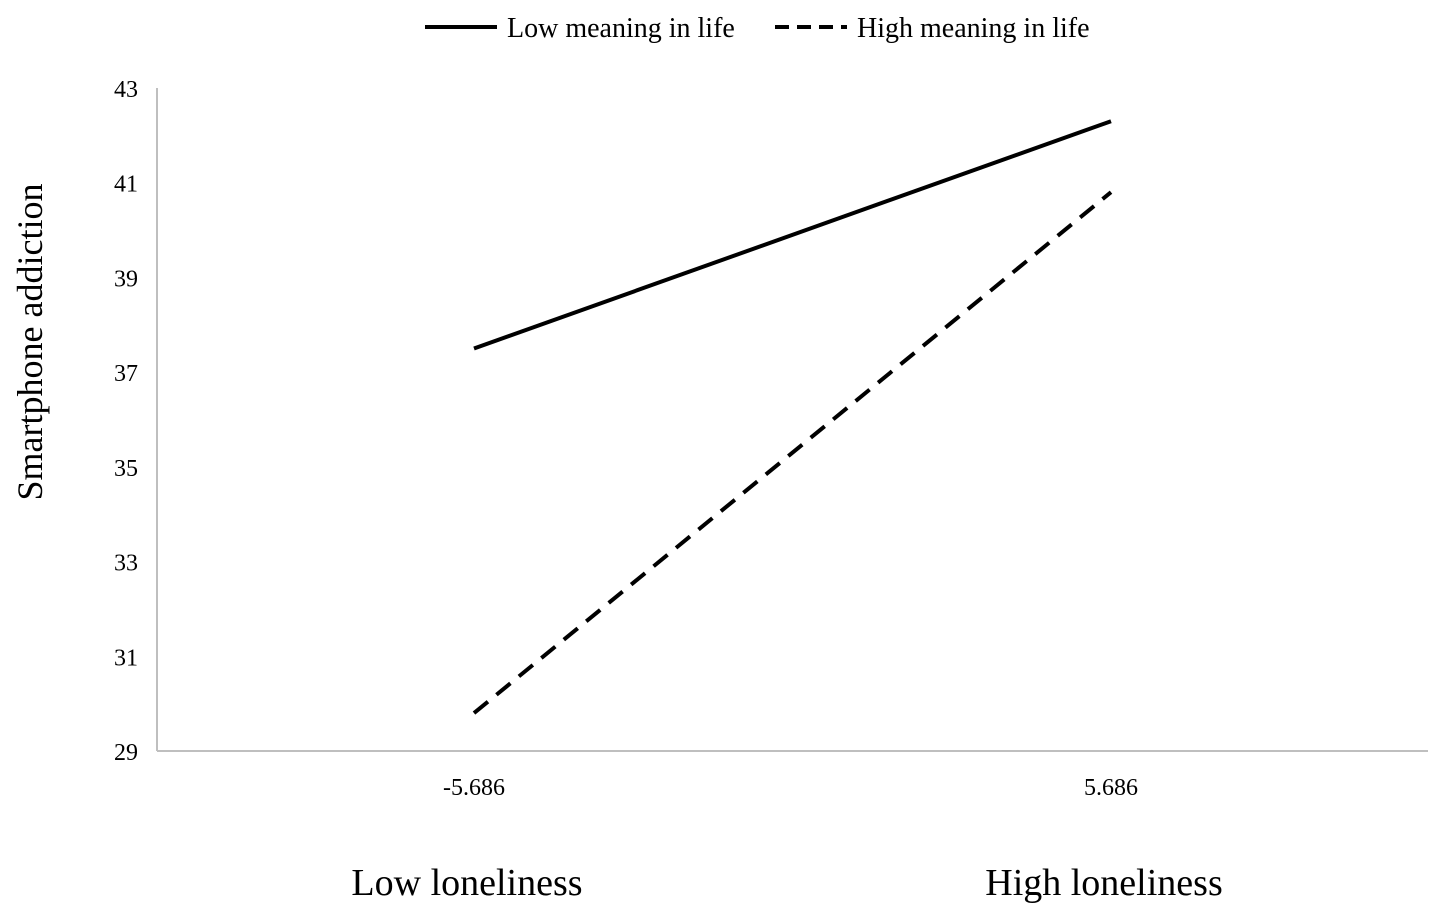  Describe the element at coordinates (792, 235) in the screenshot. I see `series-line-low-meaning` at that location.